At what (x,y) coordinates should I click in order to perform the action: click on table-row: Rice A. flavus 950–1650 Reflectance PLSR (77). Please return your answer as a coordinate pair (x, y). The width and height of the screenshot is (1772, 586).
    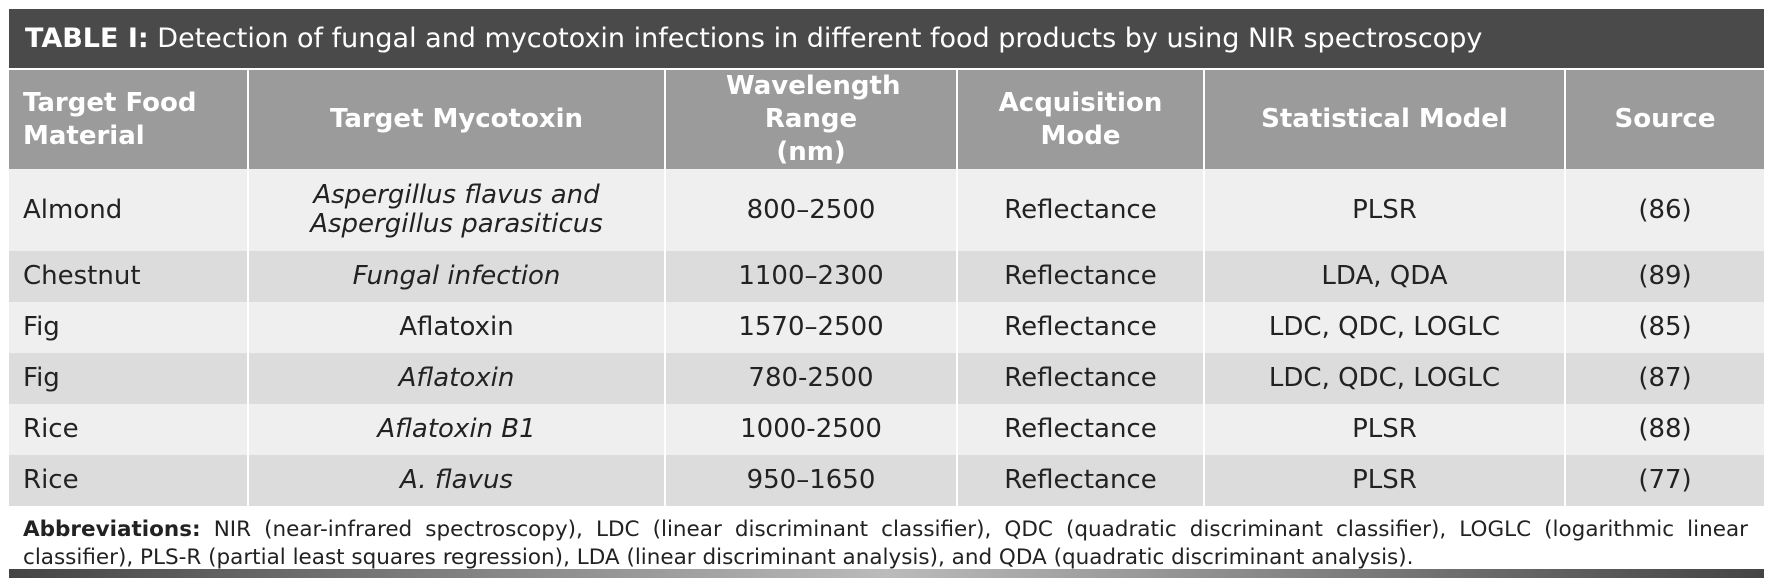
    Looking at the image, I should click on (886, 480).